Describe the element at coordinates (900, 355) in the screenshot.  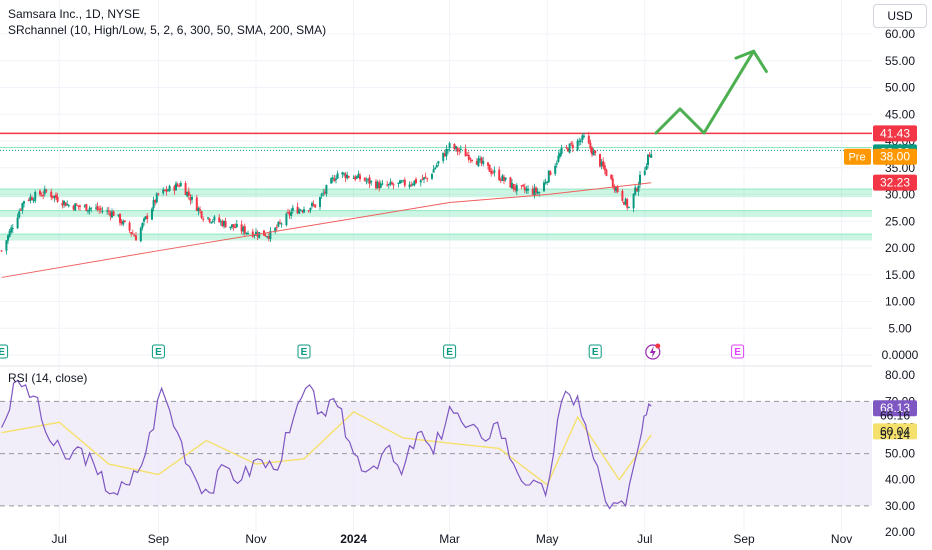
I see `price-tick-label: 0.0000` at that location.